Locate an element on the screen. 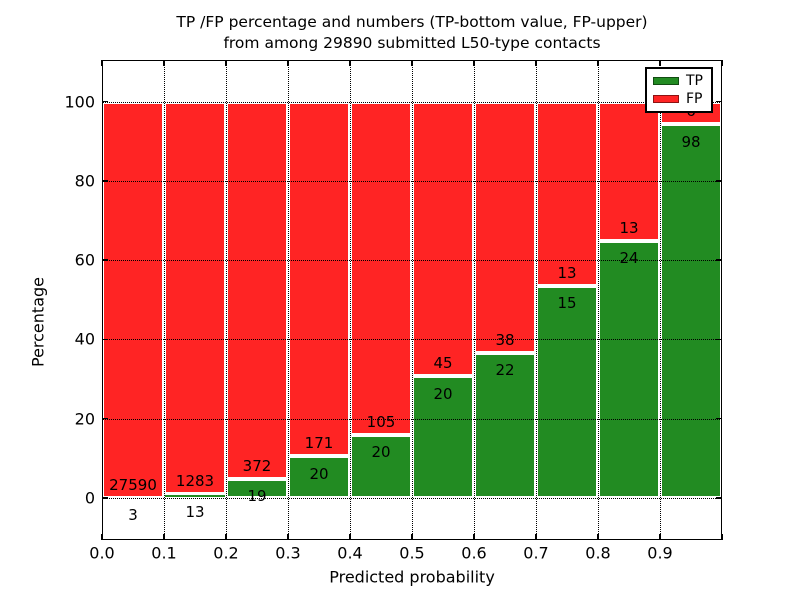  bar-label-tp-count: 3 is located at coordinates (133, 515).